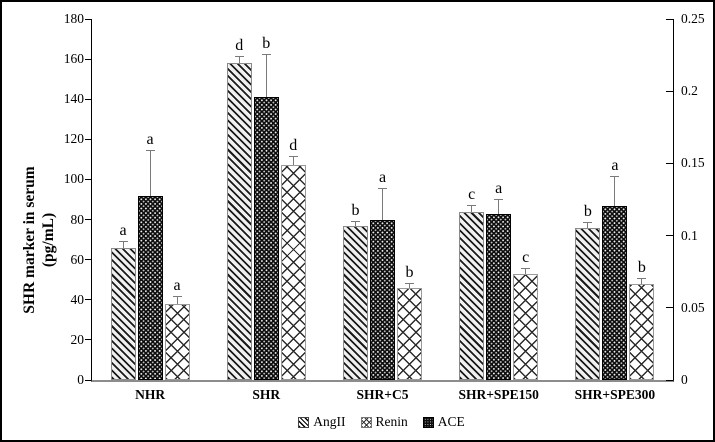 The width and height of the screenshot is (715, 442). I want to click on y-axis-left-tick-label: 40, so click(77, 299).